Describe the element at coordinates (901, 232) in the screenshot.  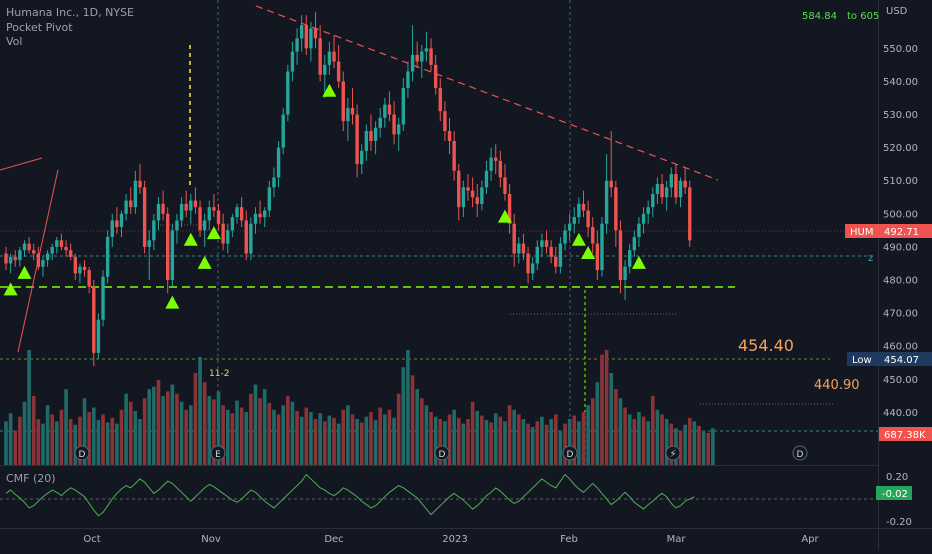
I see `hum-price-label: 492.71` at that location.